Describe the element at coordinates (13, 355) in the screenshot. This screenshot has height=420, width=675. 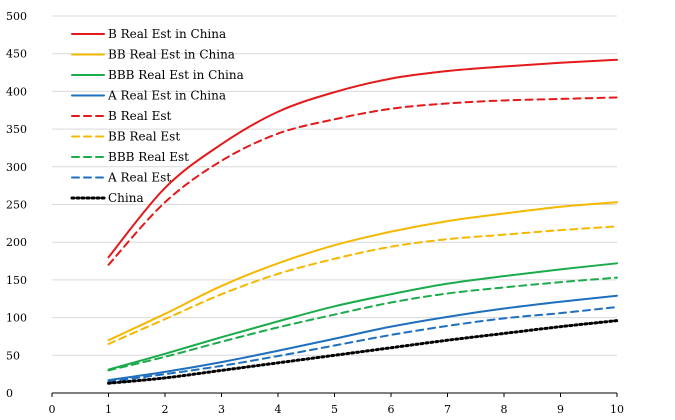
I see `y-tick-label: 50` at that location.